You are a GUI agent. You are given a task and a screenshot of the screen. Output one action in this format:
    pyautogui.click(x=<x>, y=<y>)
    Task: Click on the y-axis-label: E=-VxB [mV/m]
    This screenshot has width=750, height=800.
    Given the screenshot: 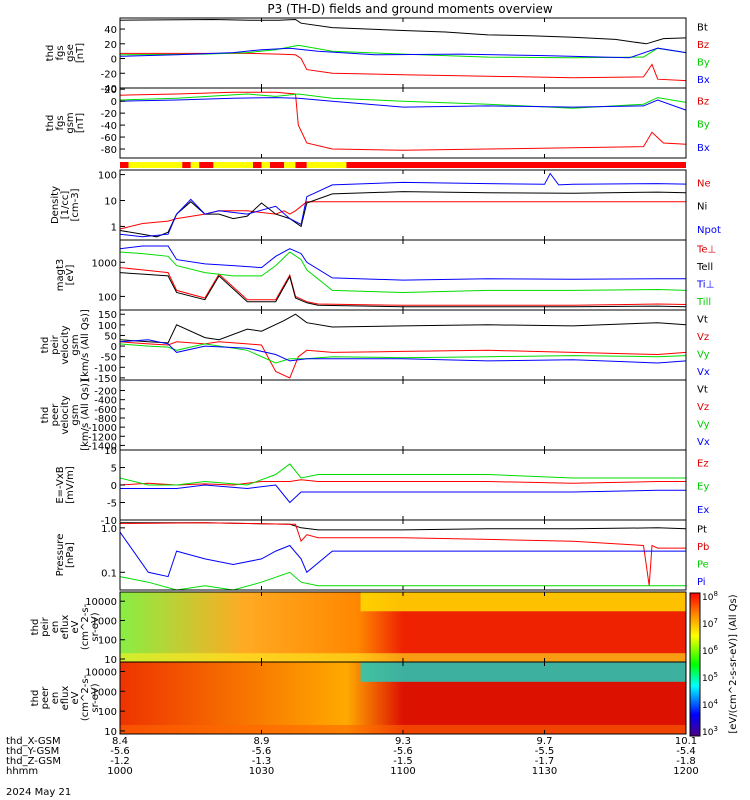 What is the action you would take?
    pyautogui.click(x=65, y=485)
    